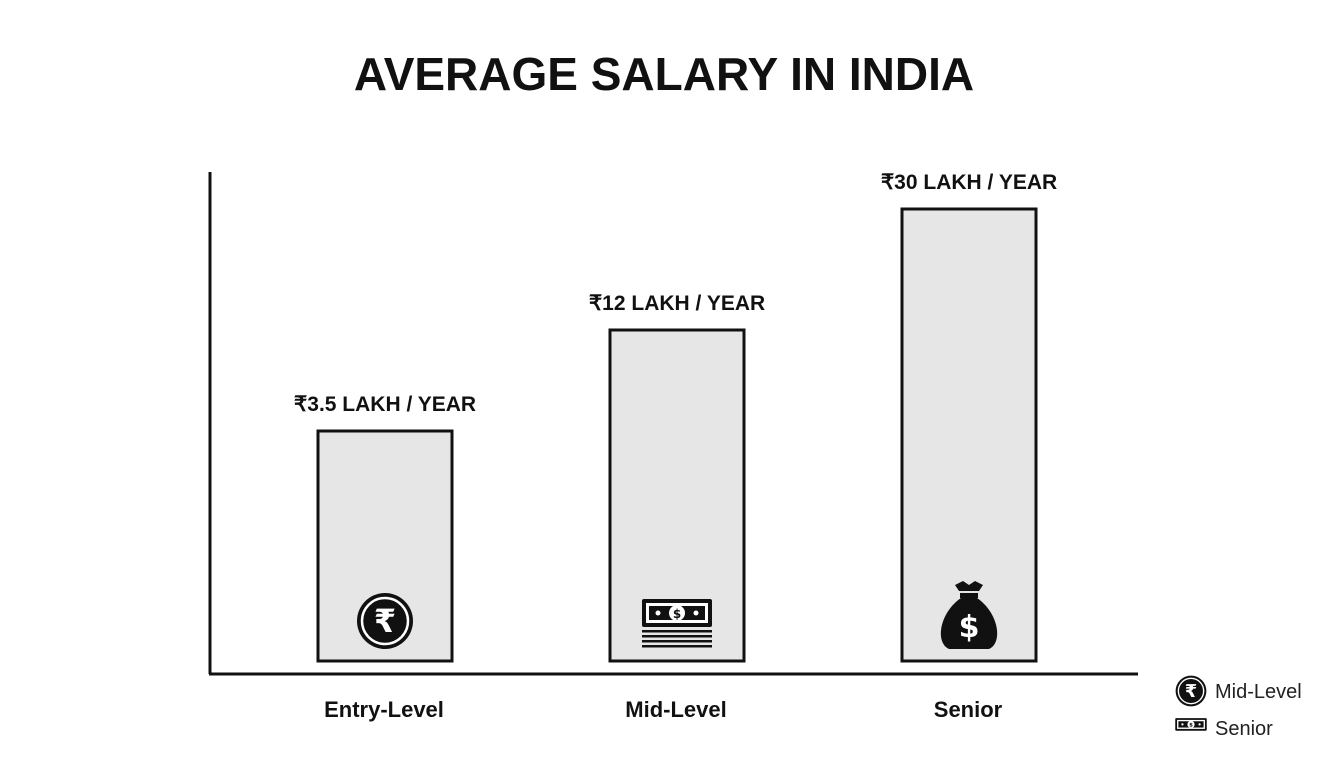 The width and height of the screenshot is (1344, 768). I want to click on category-labels-group: Entry-Level Mid-Level Senior, so click(663, 709).